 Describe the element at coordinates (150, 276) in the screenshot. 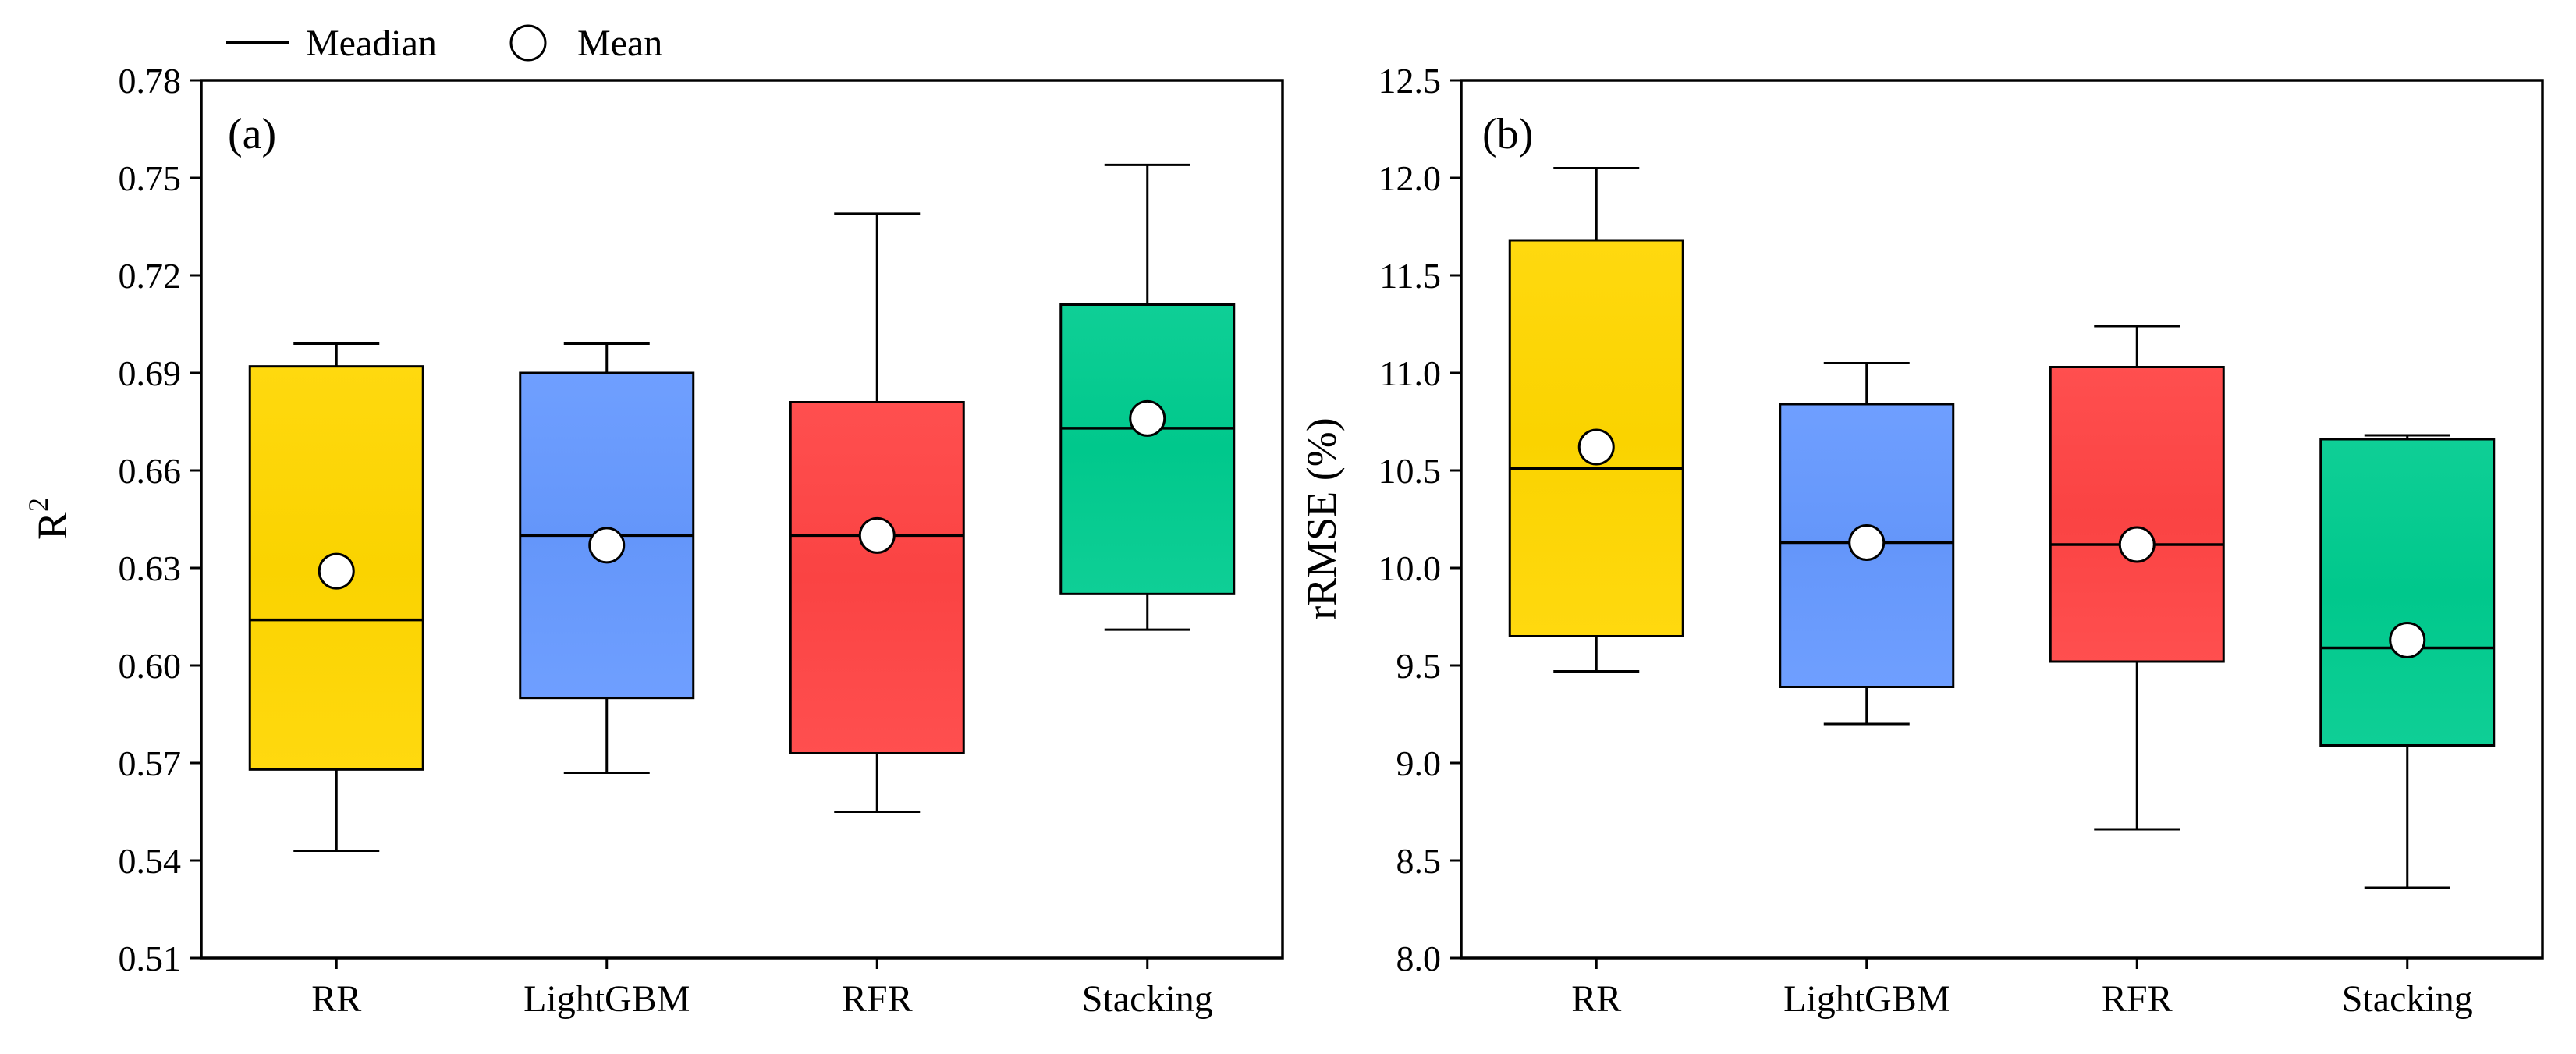

I see `y-tick-label: 0.72` at that location.